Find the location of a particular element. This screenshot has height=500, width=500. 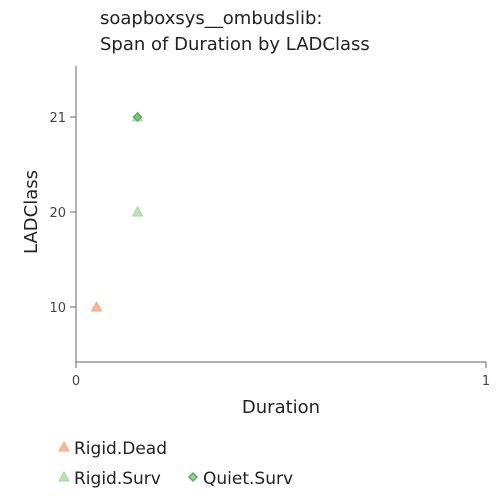

legend-item: Quiet.Surv is located at coordinates (240, 479).